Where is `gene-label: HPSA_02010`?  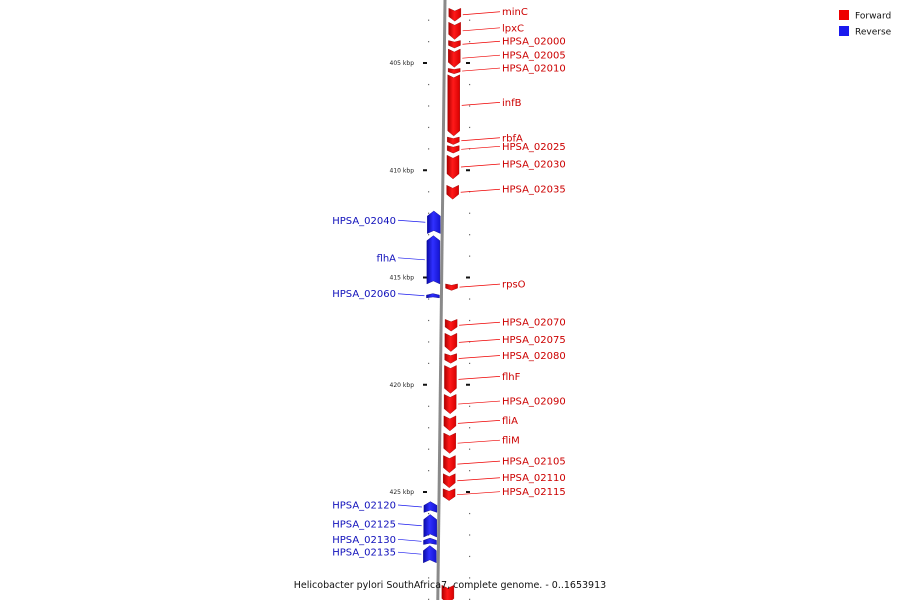
gene-label: HPSA_02010 is located at coordinates (534, 69).